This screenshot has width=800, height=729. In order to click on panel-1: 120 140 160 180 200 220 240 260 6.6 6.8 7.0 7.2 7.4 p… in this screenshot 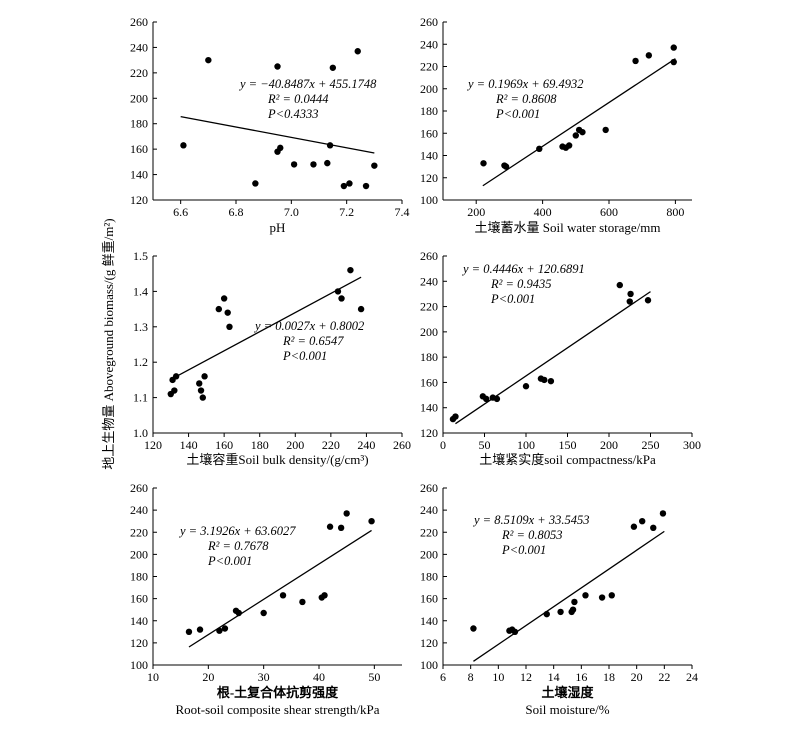, I will do `click(270, 125)`.